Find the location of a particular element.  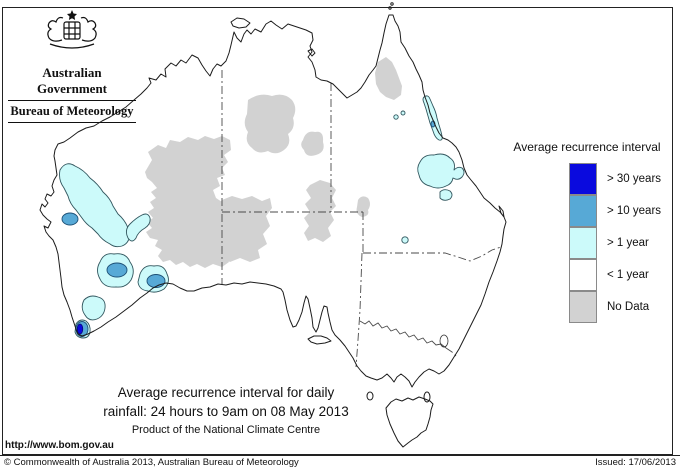

issued-date: Issued: 17/06/2013 is located at coordinates (635, 462).